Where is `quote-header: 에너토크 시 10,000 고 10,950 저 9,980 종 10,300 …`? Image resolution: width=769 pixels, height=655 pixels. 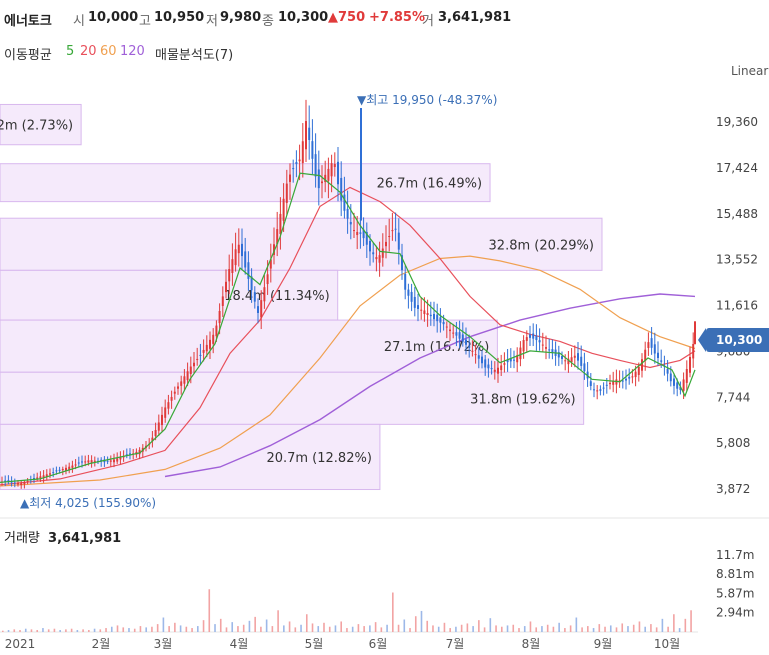 quote-header: 에너토크 시 10,000 고 10,950 저 9,980 종 10,300 … is located at coordinates (384, 18).